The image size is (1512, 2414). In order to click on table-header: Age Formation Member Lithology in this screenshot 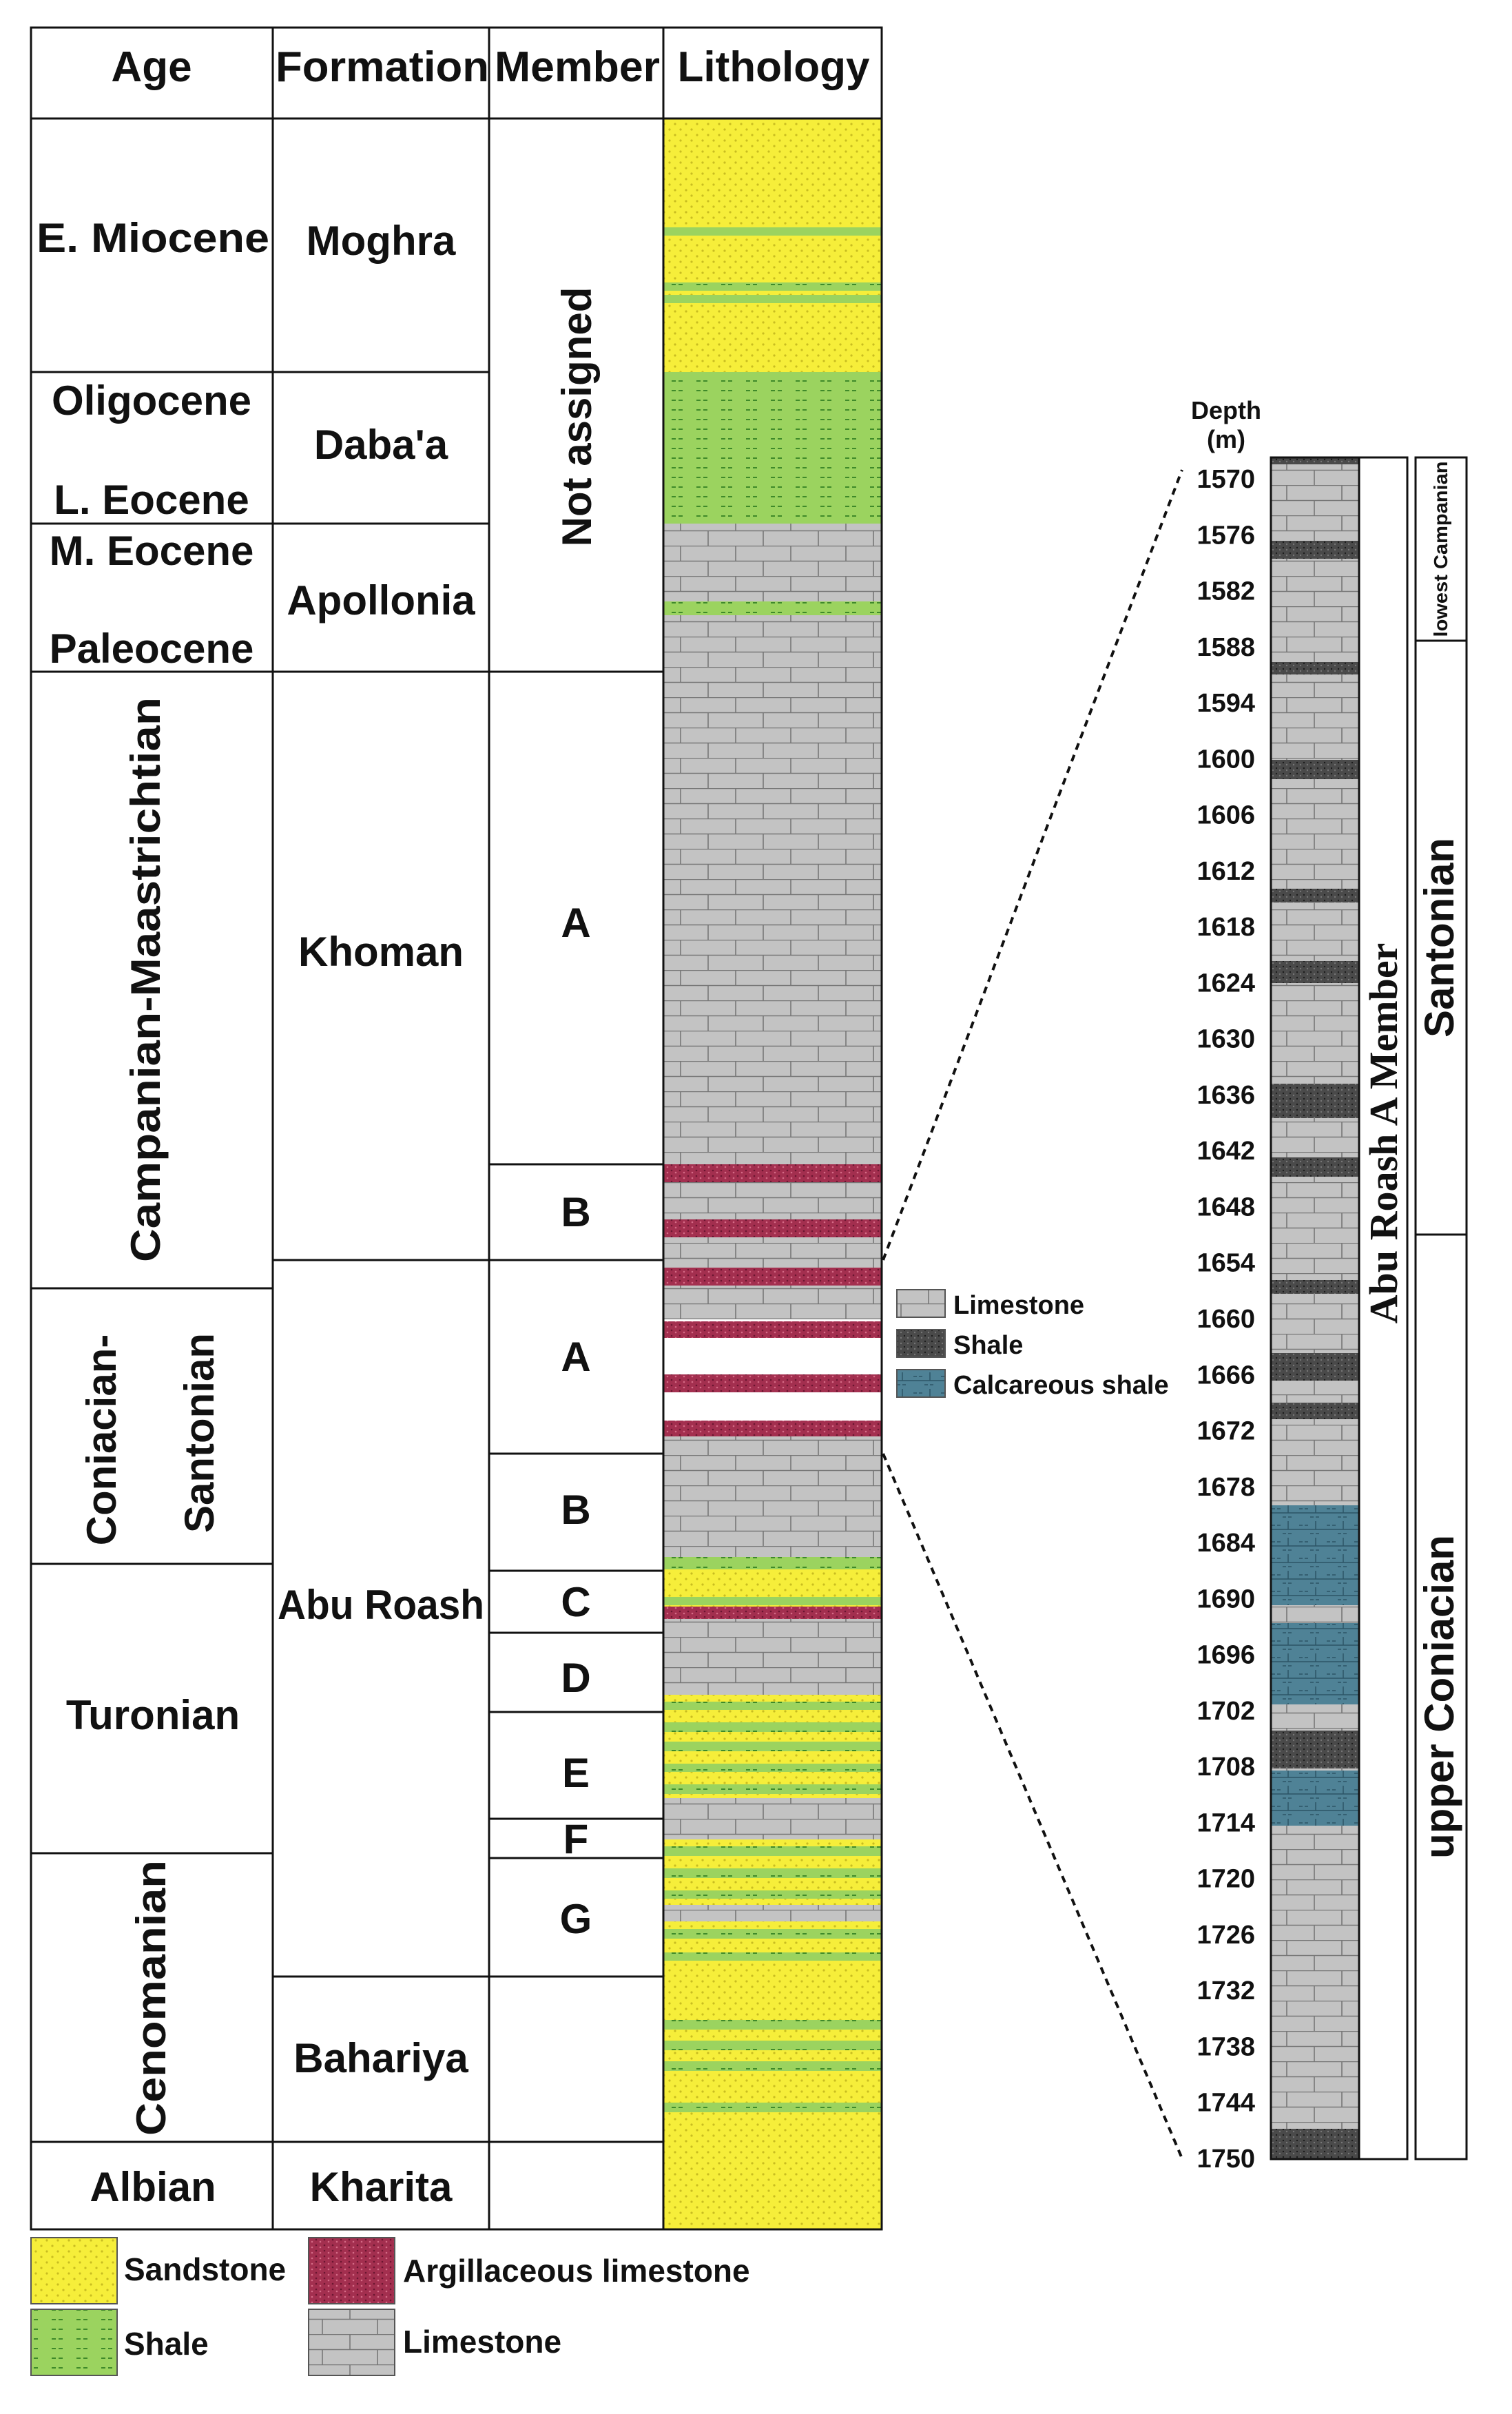, I will do `click(490, 67)`.